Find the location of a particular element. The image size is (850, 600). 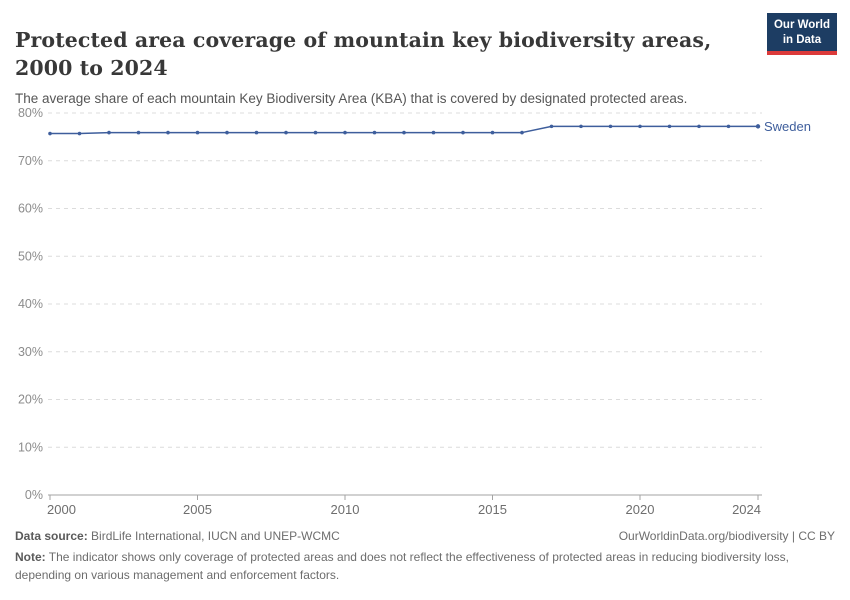

y-tick-label: 40% is located at coordinates (30, 304).